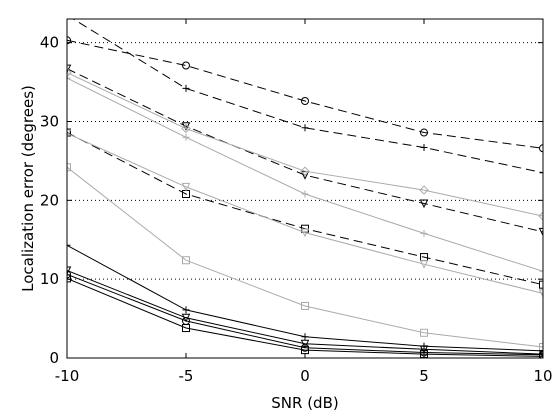 The height and width of the screenshot is (420, 560). I want to click on y-tick-label: 30, so click(49, 121).